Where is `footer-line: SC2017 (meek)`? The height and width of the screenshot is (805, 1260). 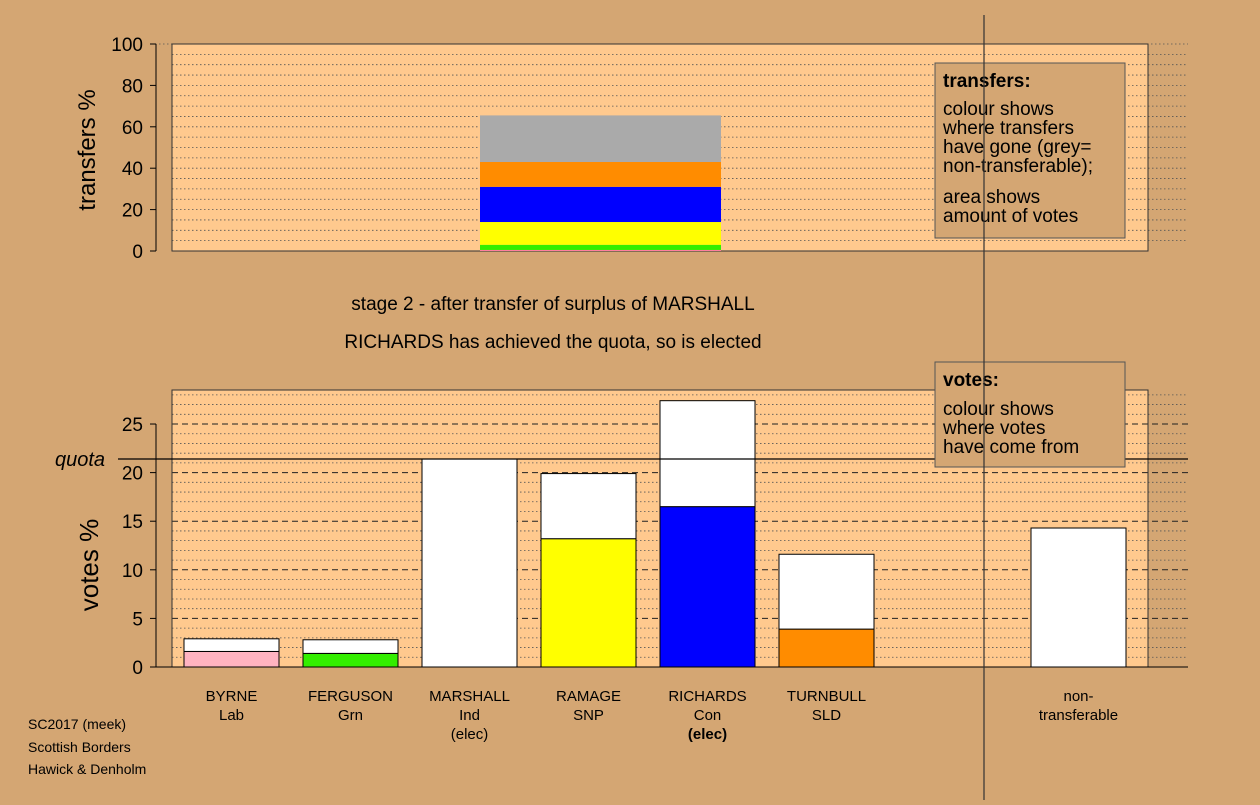 footer-line: SC2017 (meek) is located at coordinates (77, 724).